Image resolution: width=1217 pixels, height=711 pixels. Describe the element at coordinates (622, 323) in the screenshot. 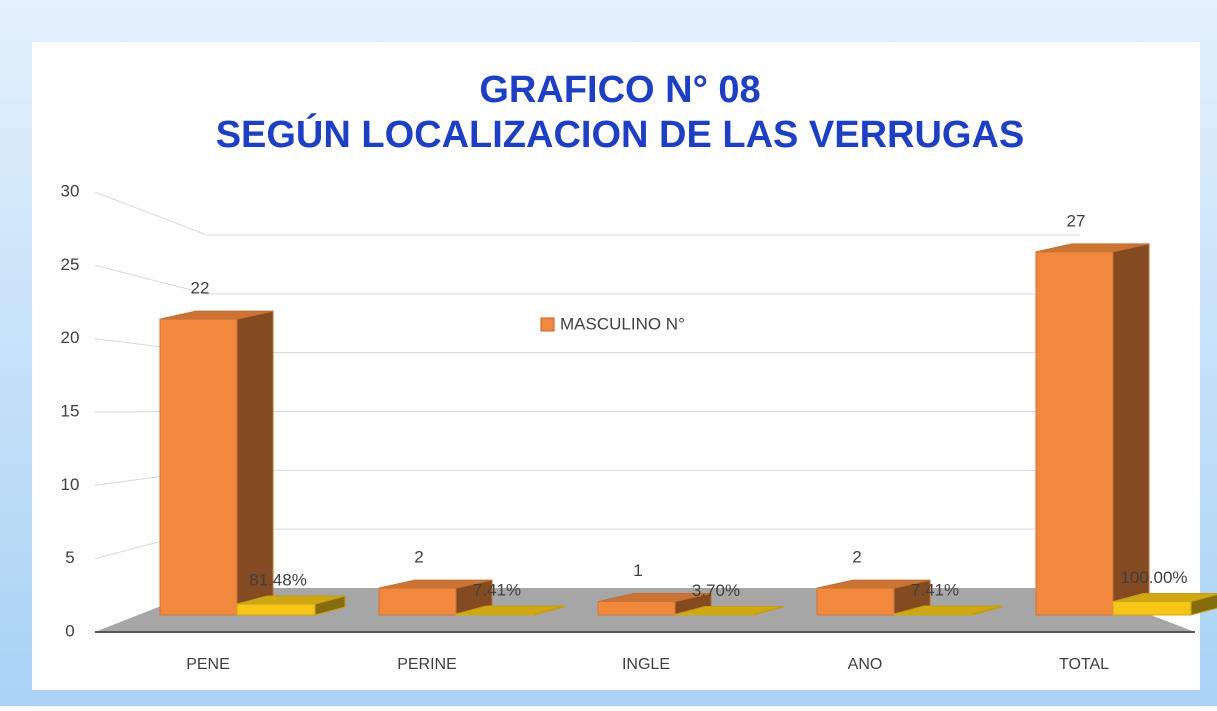

I see `legend-label: MASCULINO N°` at that location.